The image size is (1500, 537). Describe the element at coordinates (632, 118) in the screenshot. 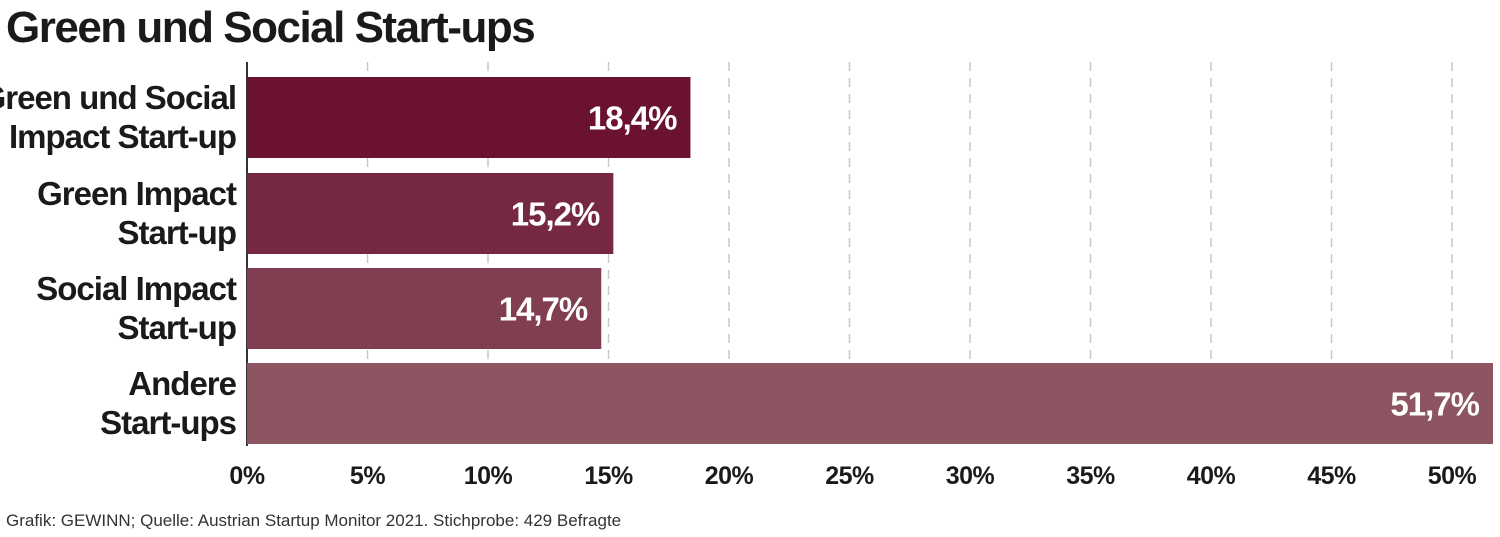

I see `bar-value-label: 18,4%` at that location.